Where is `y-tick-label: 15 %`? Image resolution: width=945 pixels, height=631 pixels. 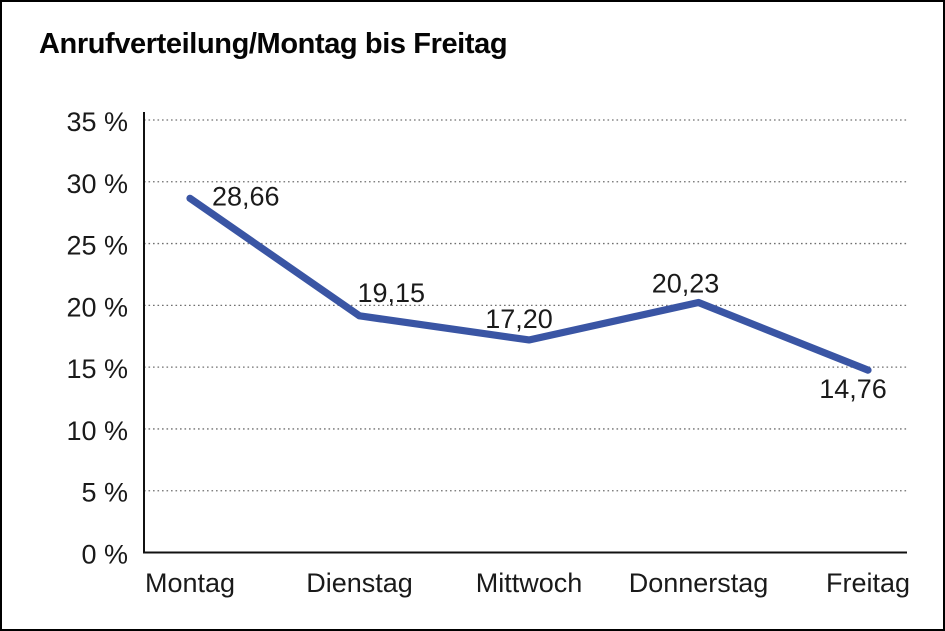 y-tick-label: 15 % is located at coordinates (97, 369).